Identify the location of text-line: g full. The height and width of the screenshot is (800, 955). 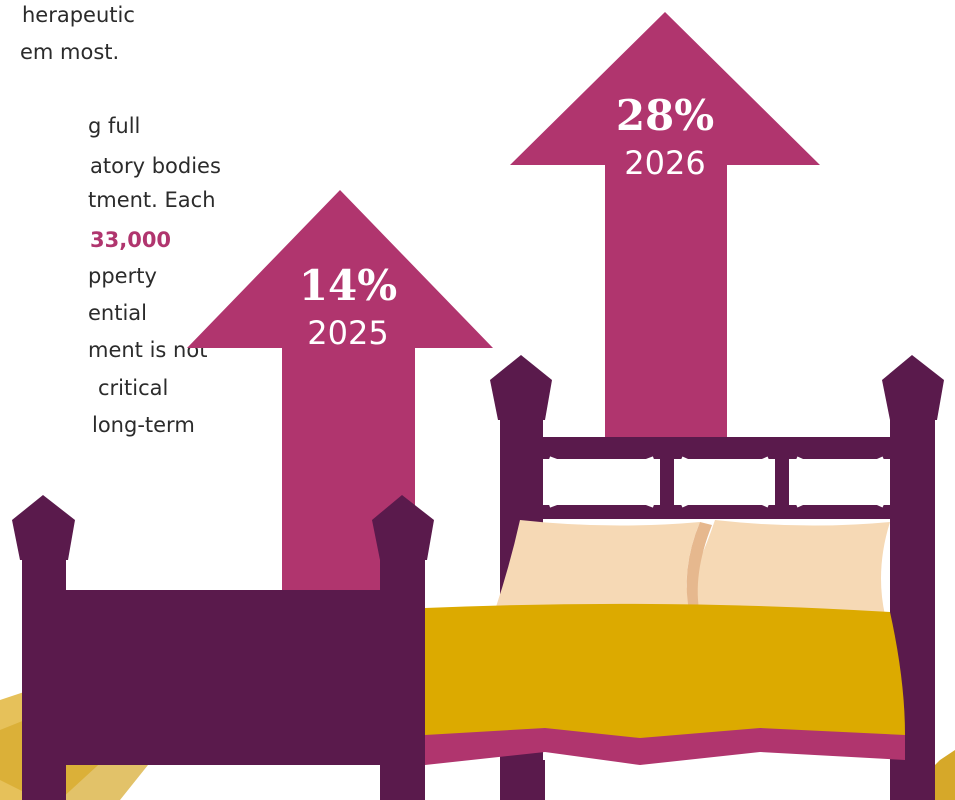
(114, 126).